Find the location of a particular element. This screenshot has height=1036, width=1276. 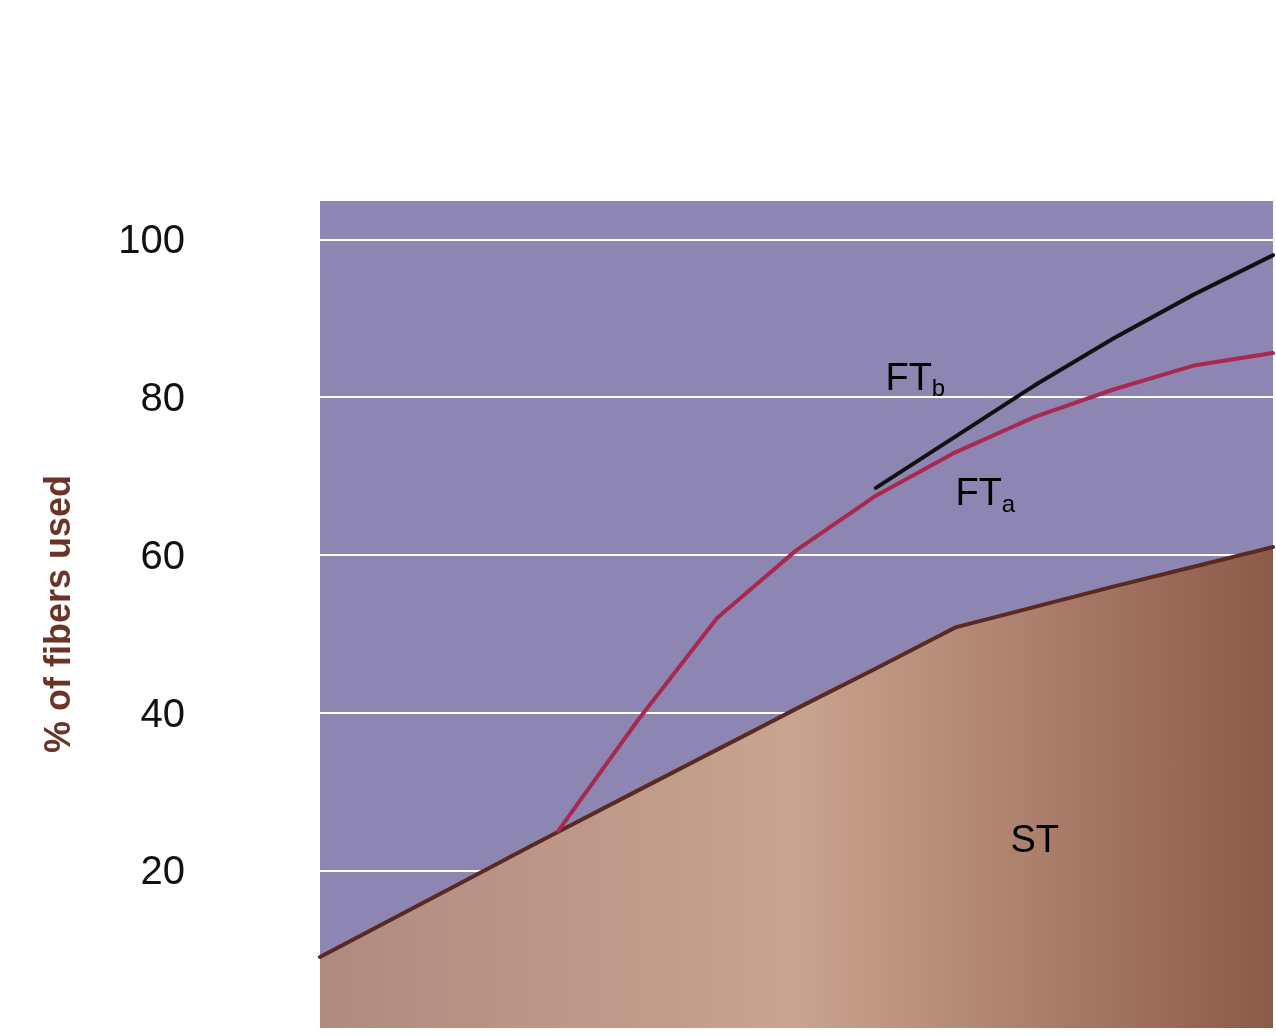

y-tick-label: 20 is located at coordinates (162, 870).